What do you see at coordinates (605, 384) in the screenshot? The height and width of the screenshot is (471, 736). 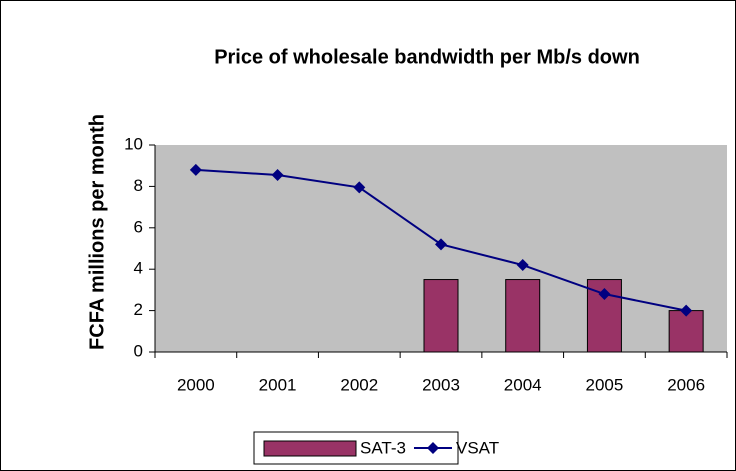 I see `x-tick-label: 2005` at bounding box center [605, 384].